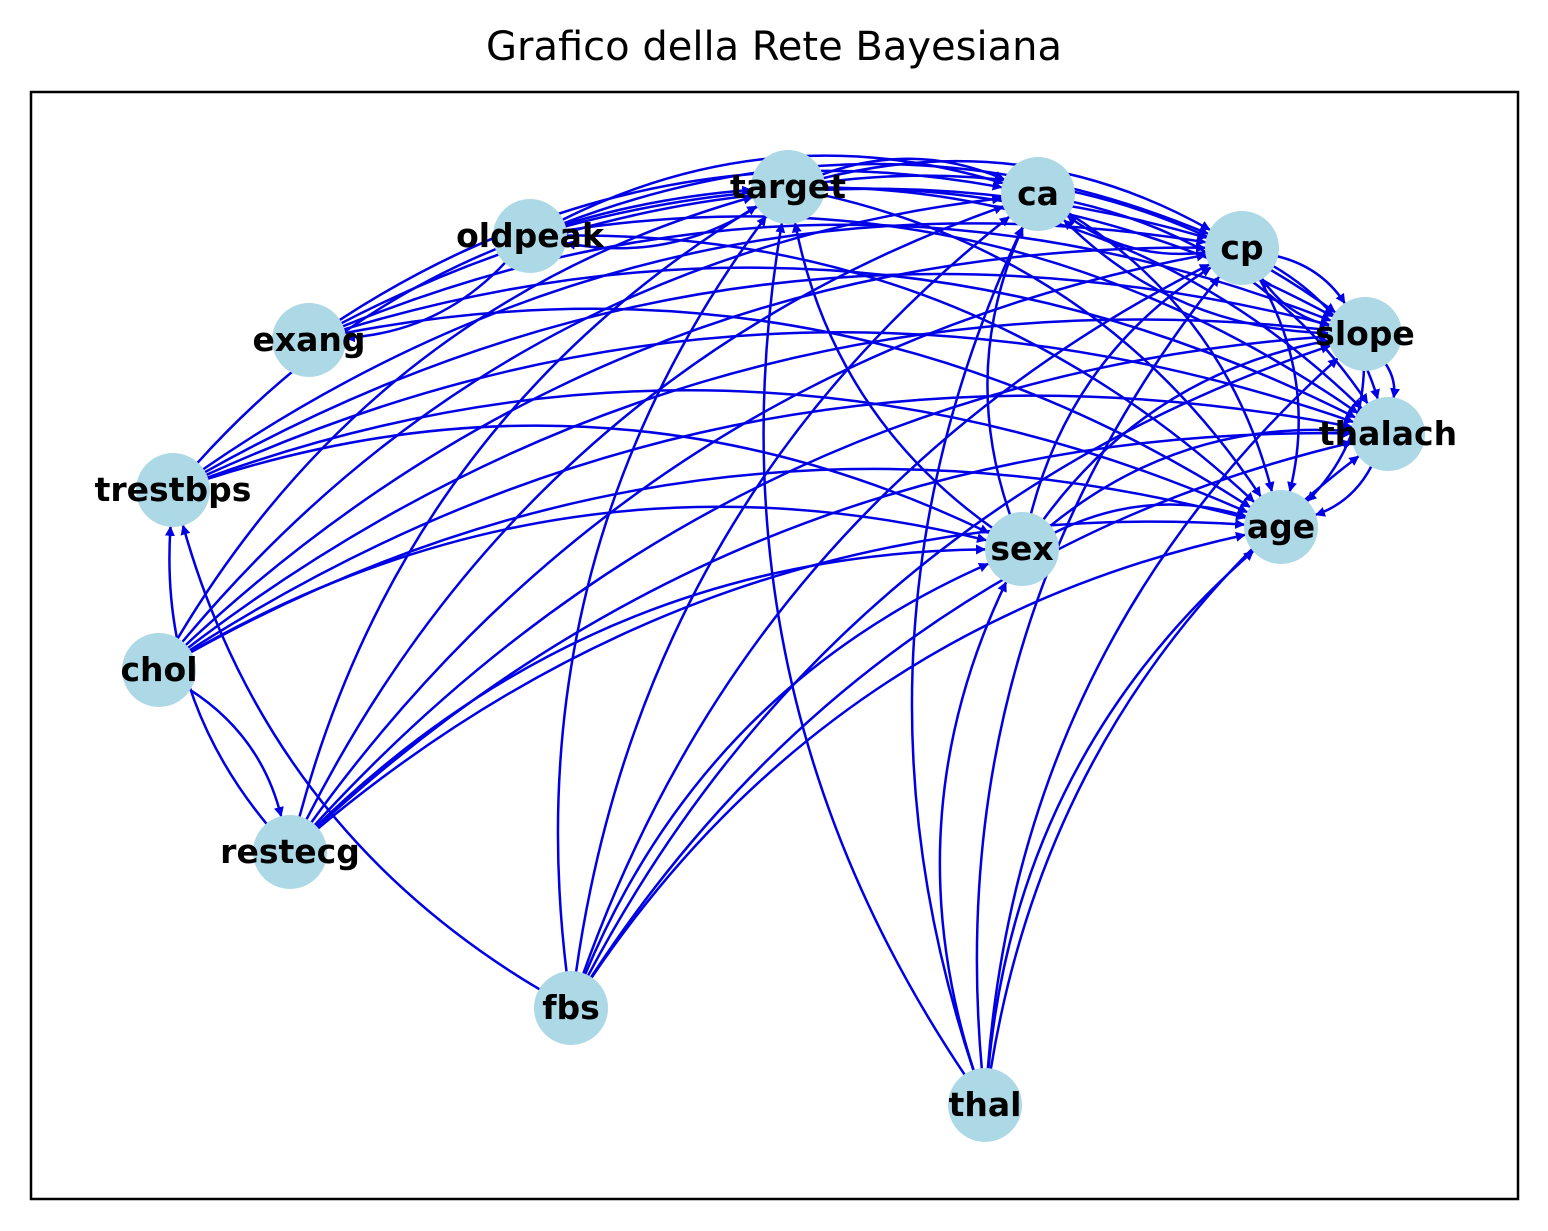 This screenshot has width=1548, height=1231. I want to click on edge-oldpeak-to-age, so click(910, 368).